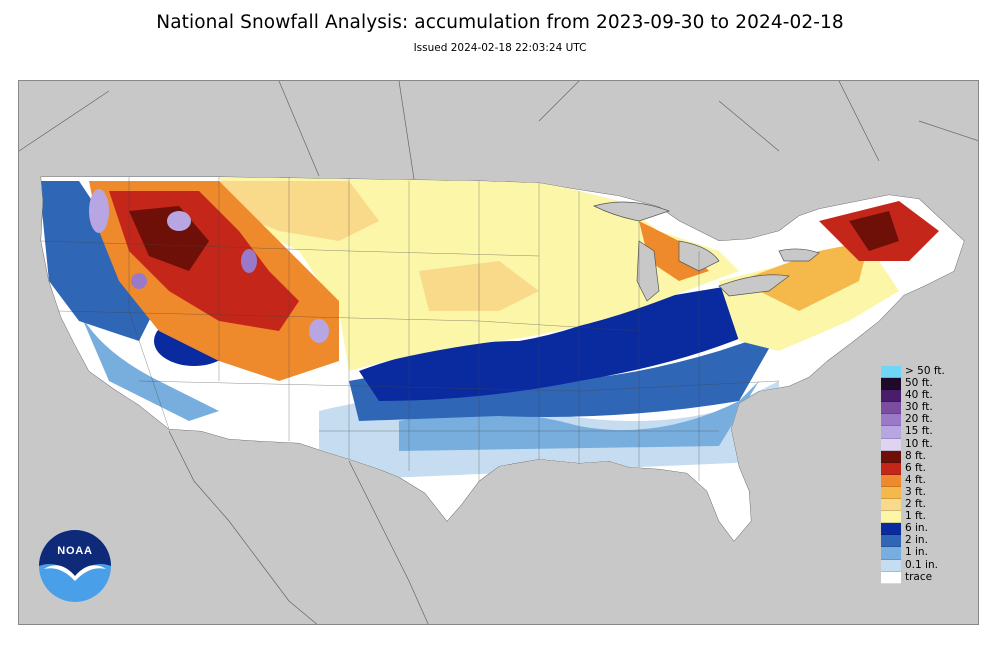 The width and height of the screenshot is (1000, 646). What do you see at coordinates (500, 48) in the screenshot?
I see `issued-timestamp: Issued 2024-02-18 22:03:24 UTC` at bounding box center [500, 48].